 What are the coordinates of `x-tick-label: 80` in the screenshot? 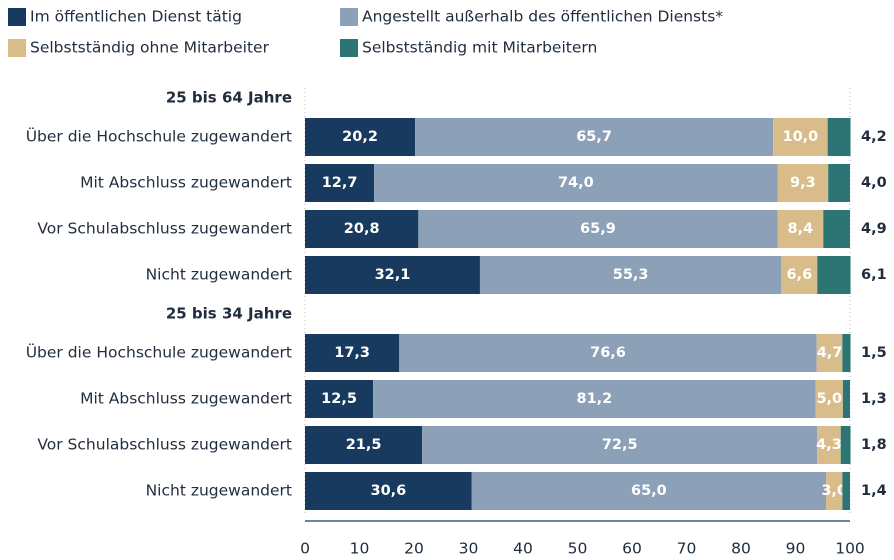 It's located at (741, 549).